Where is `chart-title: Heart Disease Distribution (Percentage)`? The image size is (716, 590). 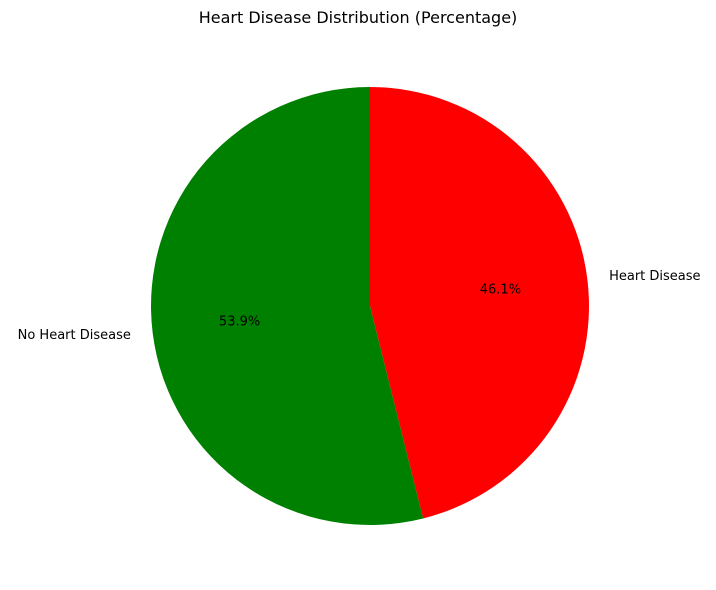 chart-title: Heart Disease Distribution (Percentage) is located at coordinates (358, 17).